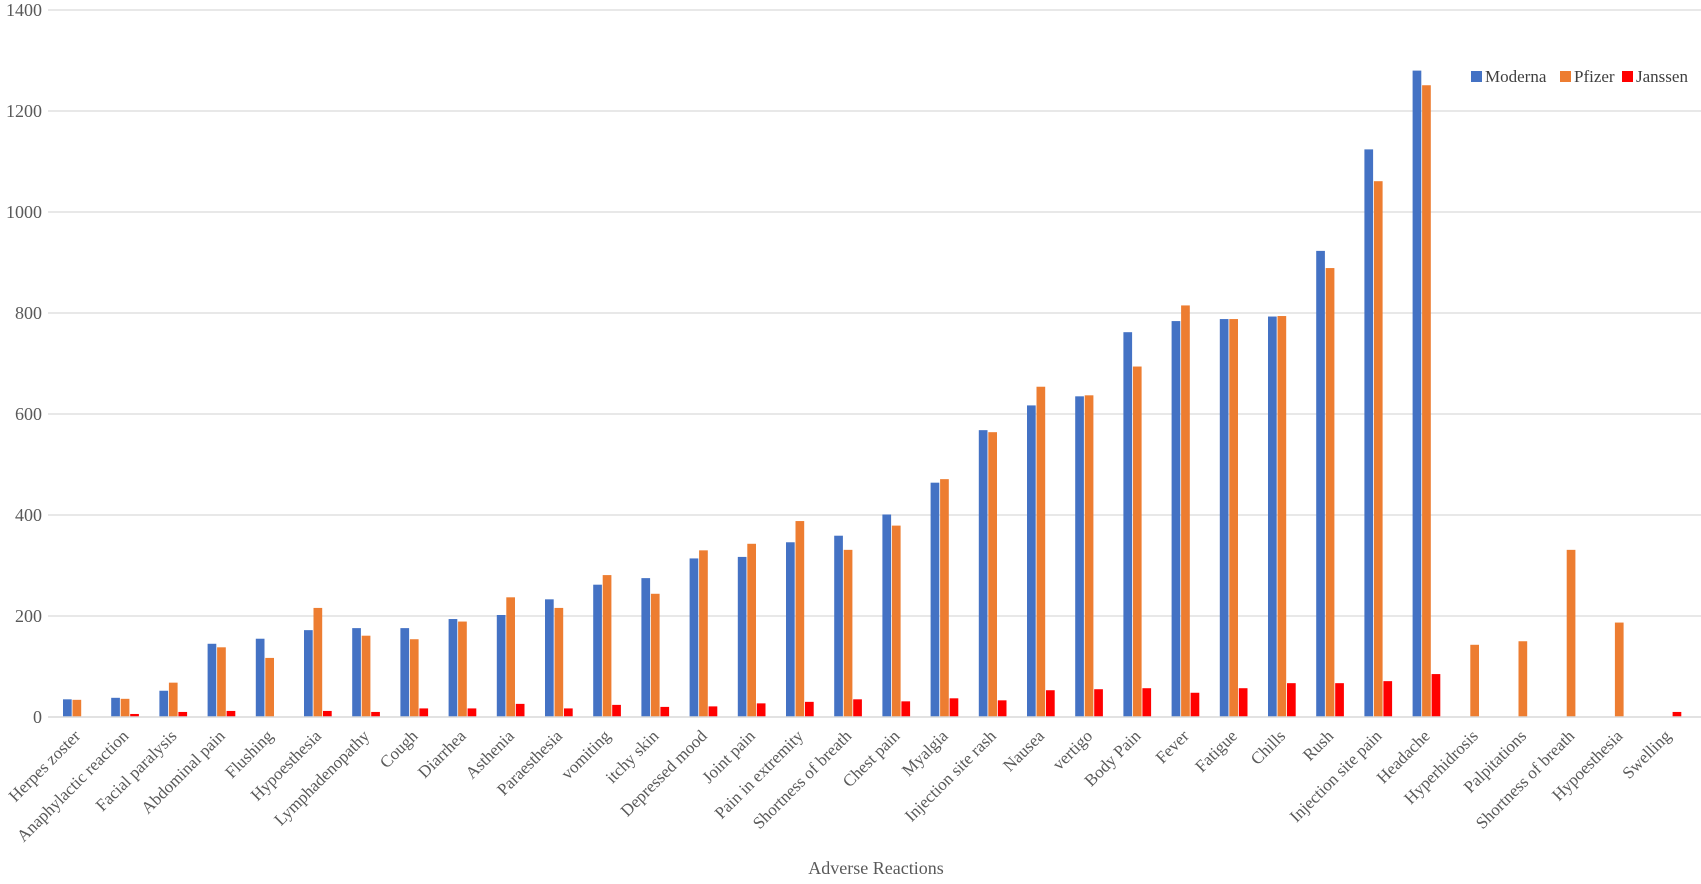 The width and height of the screenshot is (1701, 884). I want to click on y-tick-label: 800, so click(28, 313).